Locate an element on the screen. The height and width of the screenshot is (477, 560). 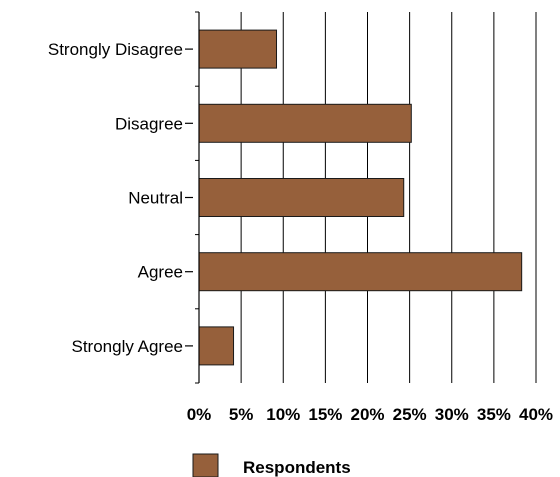
x-tick-label: 40% is located at coordinates (536, 414).